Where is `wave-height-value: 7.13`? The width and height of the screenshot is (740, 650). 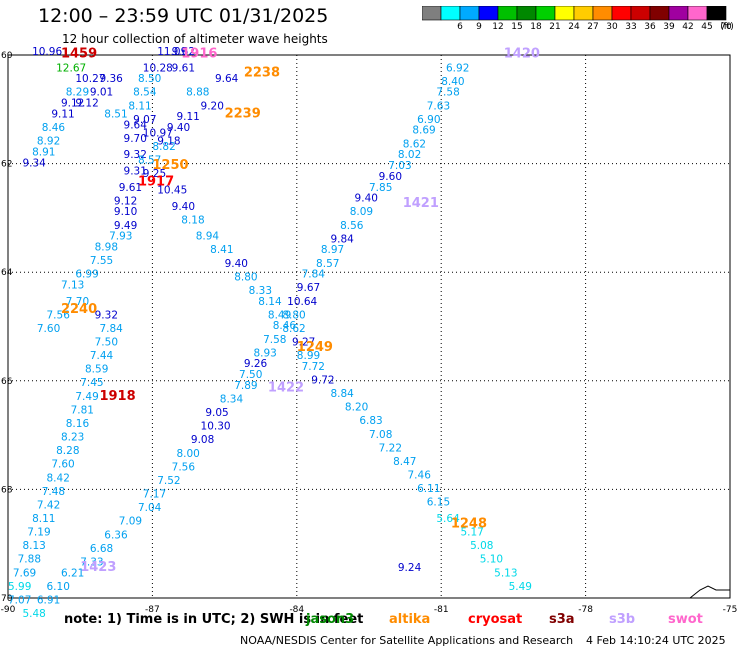 wave-height-value: 7.13 is located at coordinates (72, 285).